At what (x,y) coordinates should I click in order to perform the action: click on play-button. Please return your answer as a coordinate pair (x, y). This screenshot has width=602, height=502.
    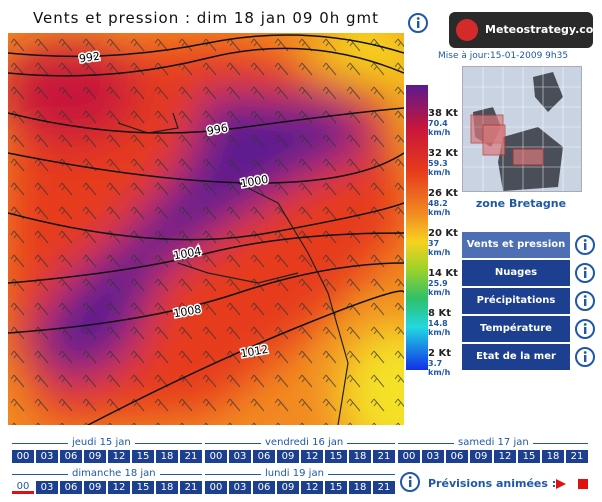
    Looking at the image, I should click on (561, 484).